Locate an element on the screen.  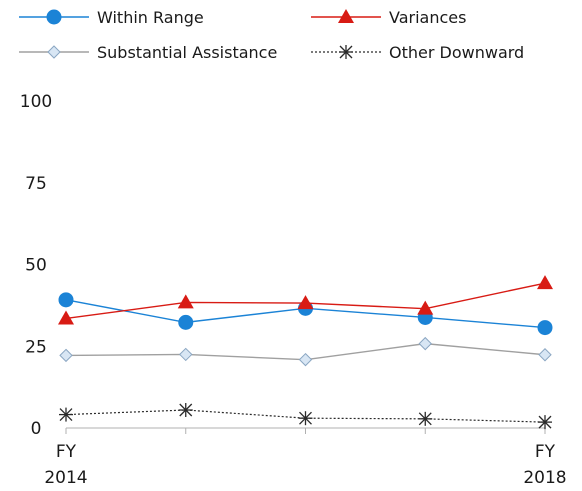
y-axis-tick-labels: 0 25 50 75 100 is located at coordinates (36, 265).